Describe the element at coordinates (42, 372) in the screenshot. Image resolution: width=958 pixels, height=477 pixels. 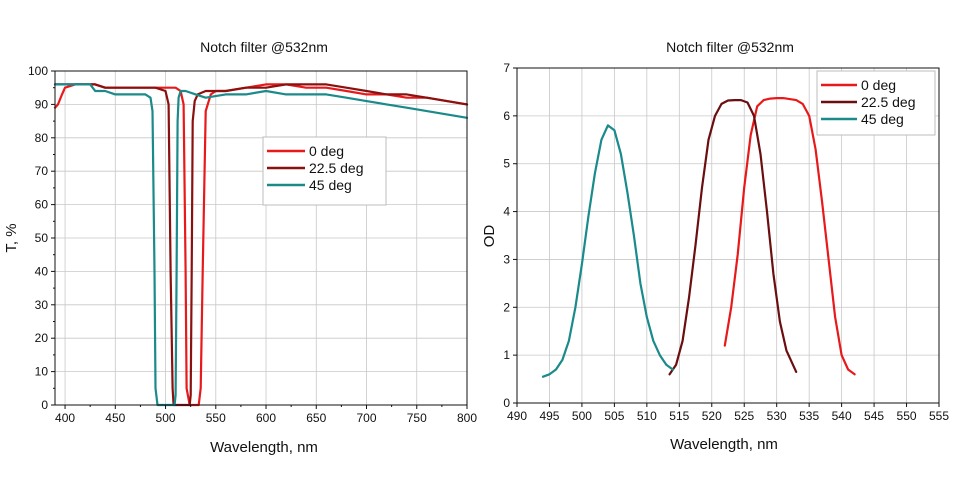
I see `y-tick-label: 10` at that location.